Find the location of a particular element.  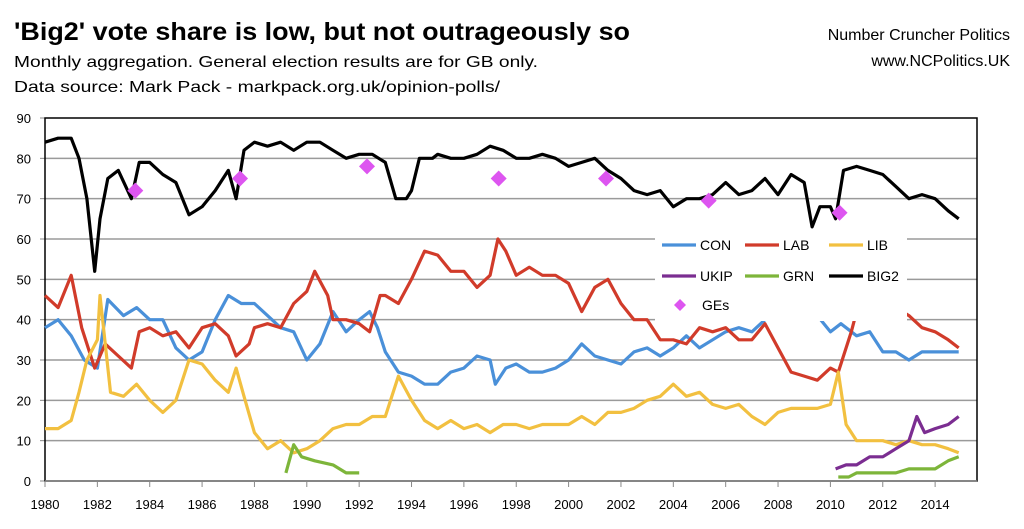

legend-label-lab: LAB is located at coordinates (796, 245).